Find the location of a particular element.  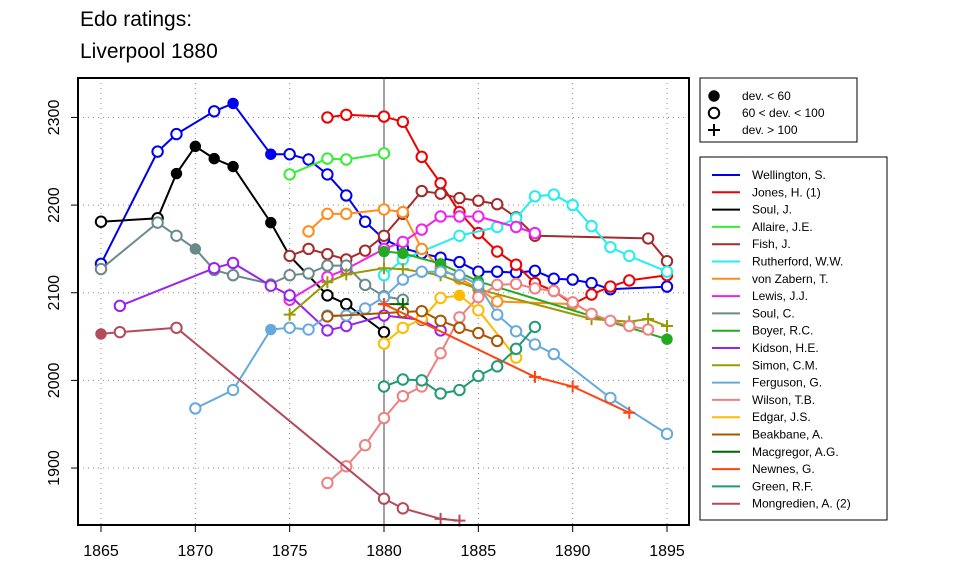

legend-label-fish-j: Fish, J. is located at coordinates (771, 244).